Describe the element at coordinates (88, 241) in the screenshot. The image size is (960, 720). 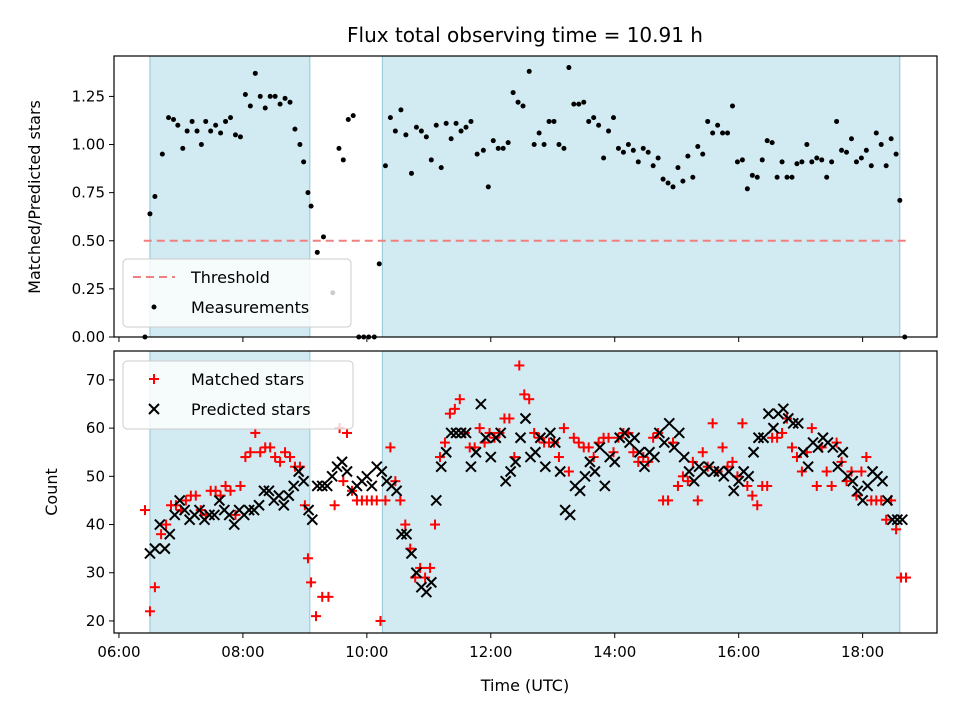
I see `top-y-tick-label: 0.50` at that location.